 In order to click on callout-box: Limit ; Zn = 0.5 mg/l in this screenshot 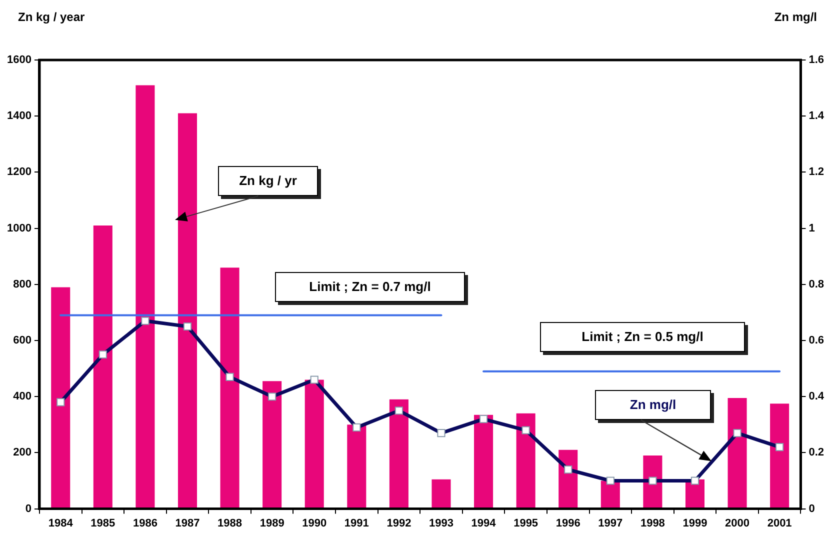, I will do `click(642, 337)`.